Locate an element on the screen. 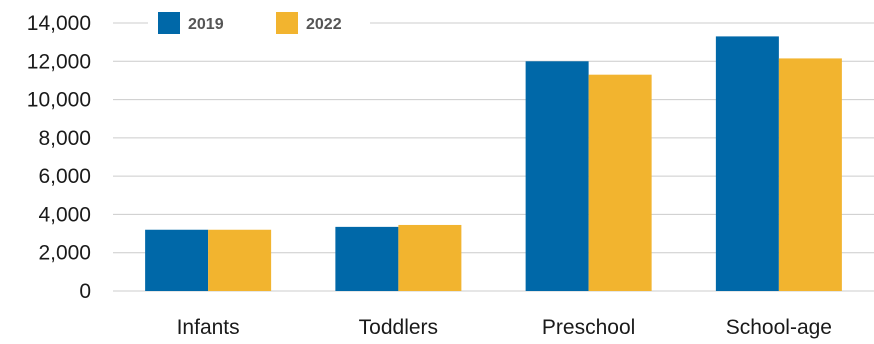 The image size is (874, 344). legend-swatch-2019 is located at coordinates (169, 23).